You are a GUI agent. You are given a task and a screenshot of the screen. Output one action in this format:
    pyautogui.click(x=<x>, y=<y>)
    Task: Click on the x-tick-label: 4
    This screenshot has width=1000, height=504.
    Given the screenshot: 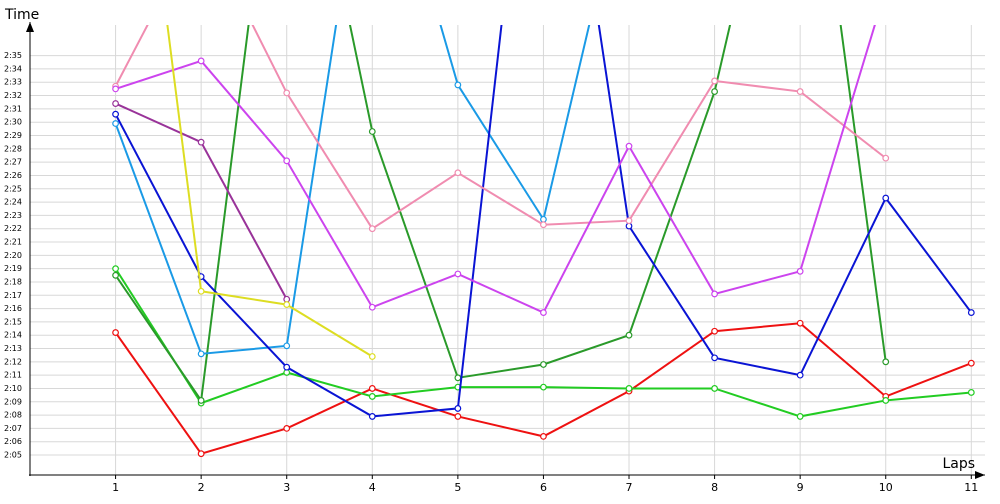 What is the action you would take?
    pyautogui.click(x=372, y=487)
    